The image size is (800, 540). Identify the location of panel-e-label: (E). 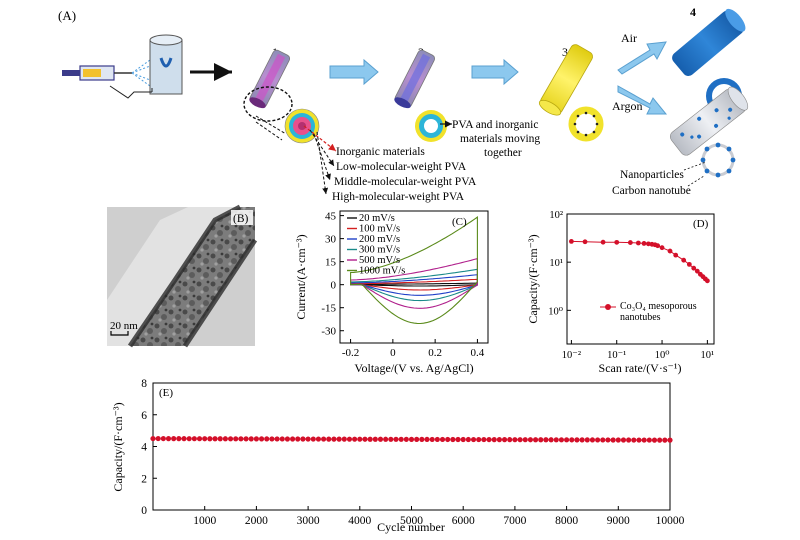
(166, 393).